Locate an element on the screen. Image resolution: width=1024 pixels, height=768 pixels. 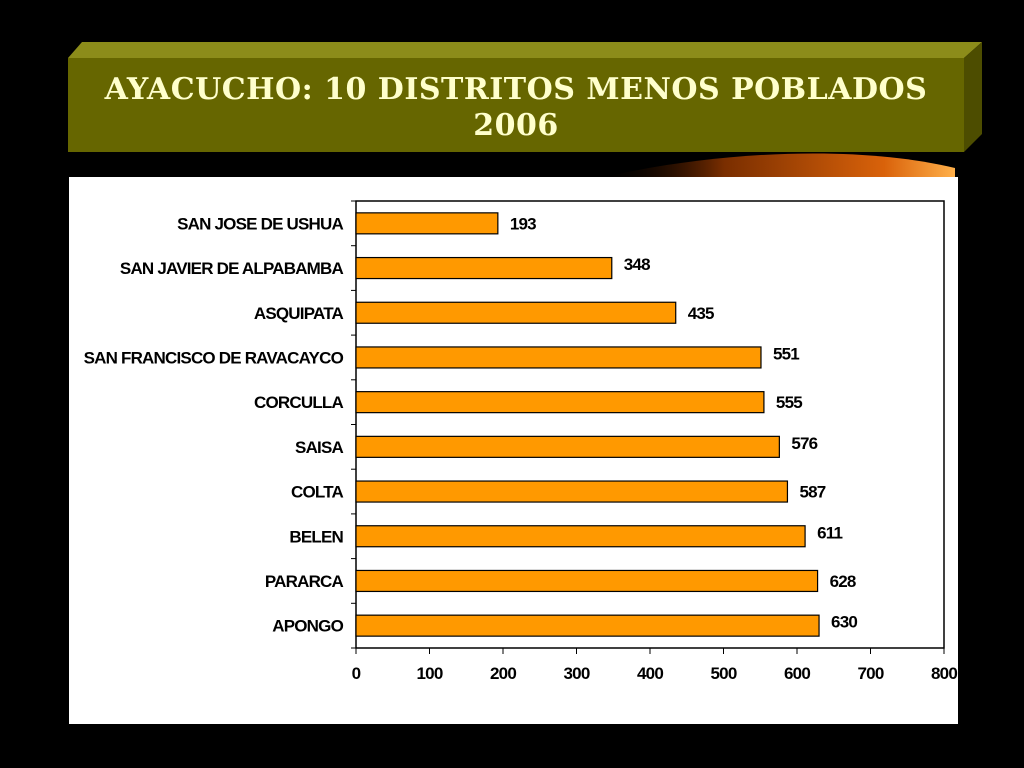
data-label: 630 is located at coordinates (844, 622).